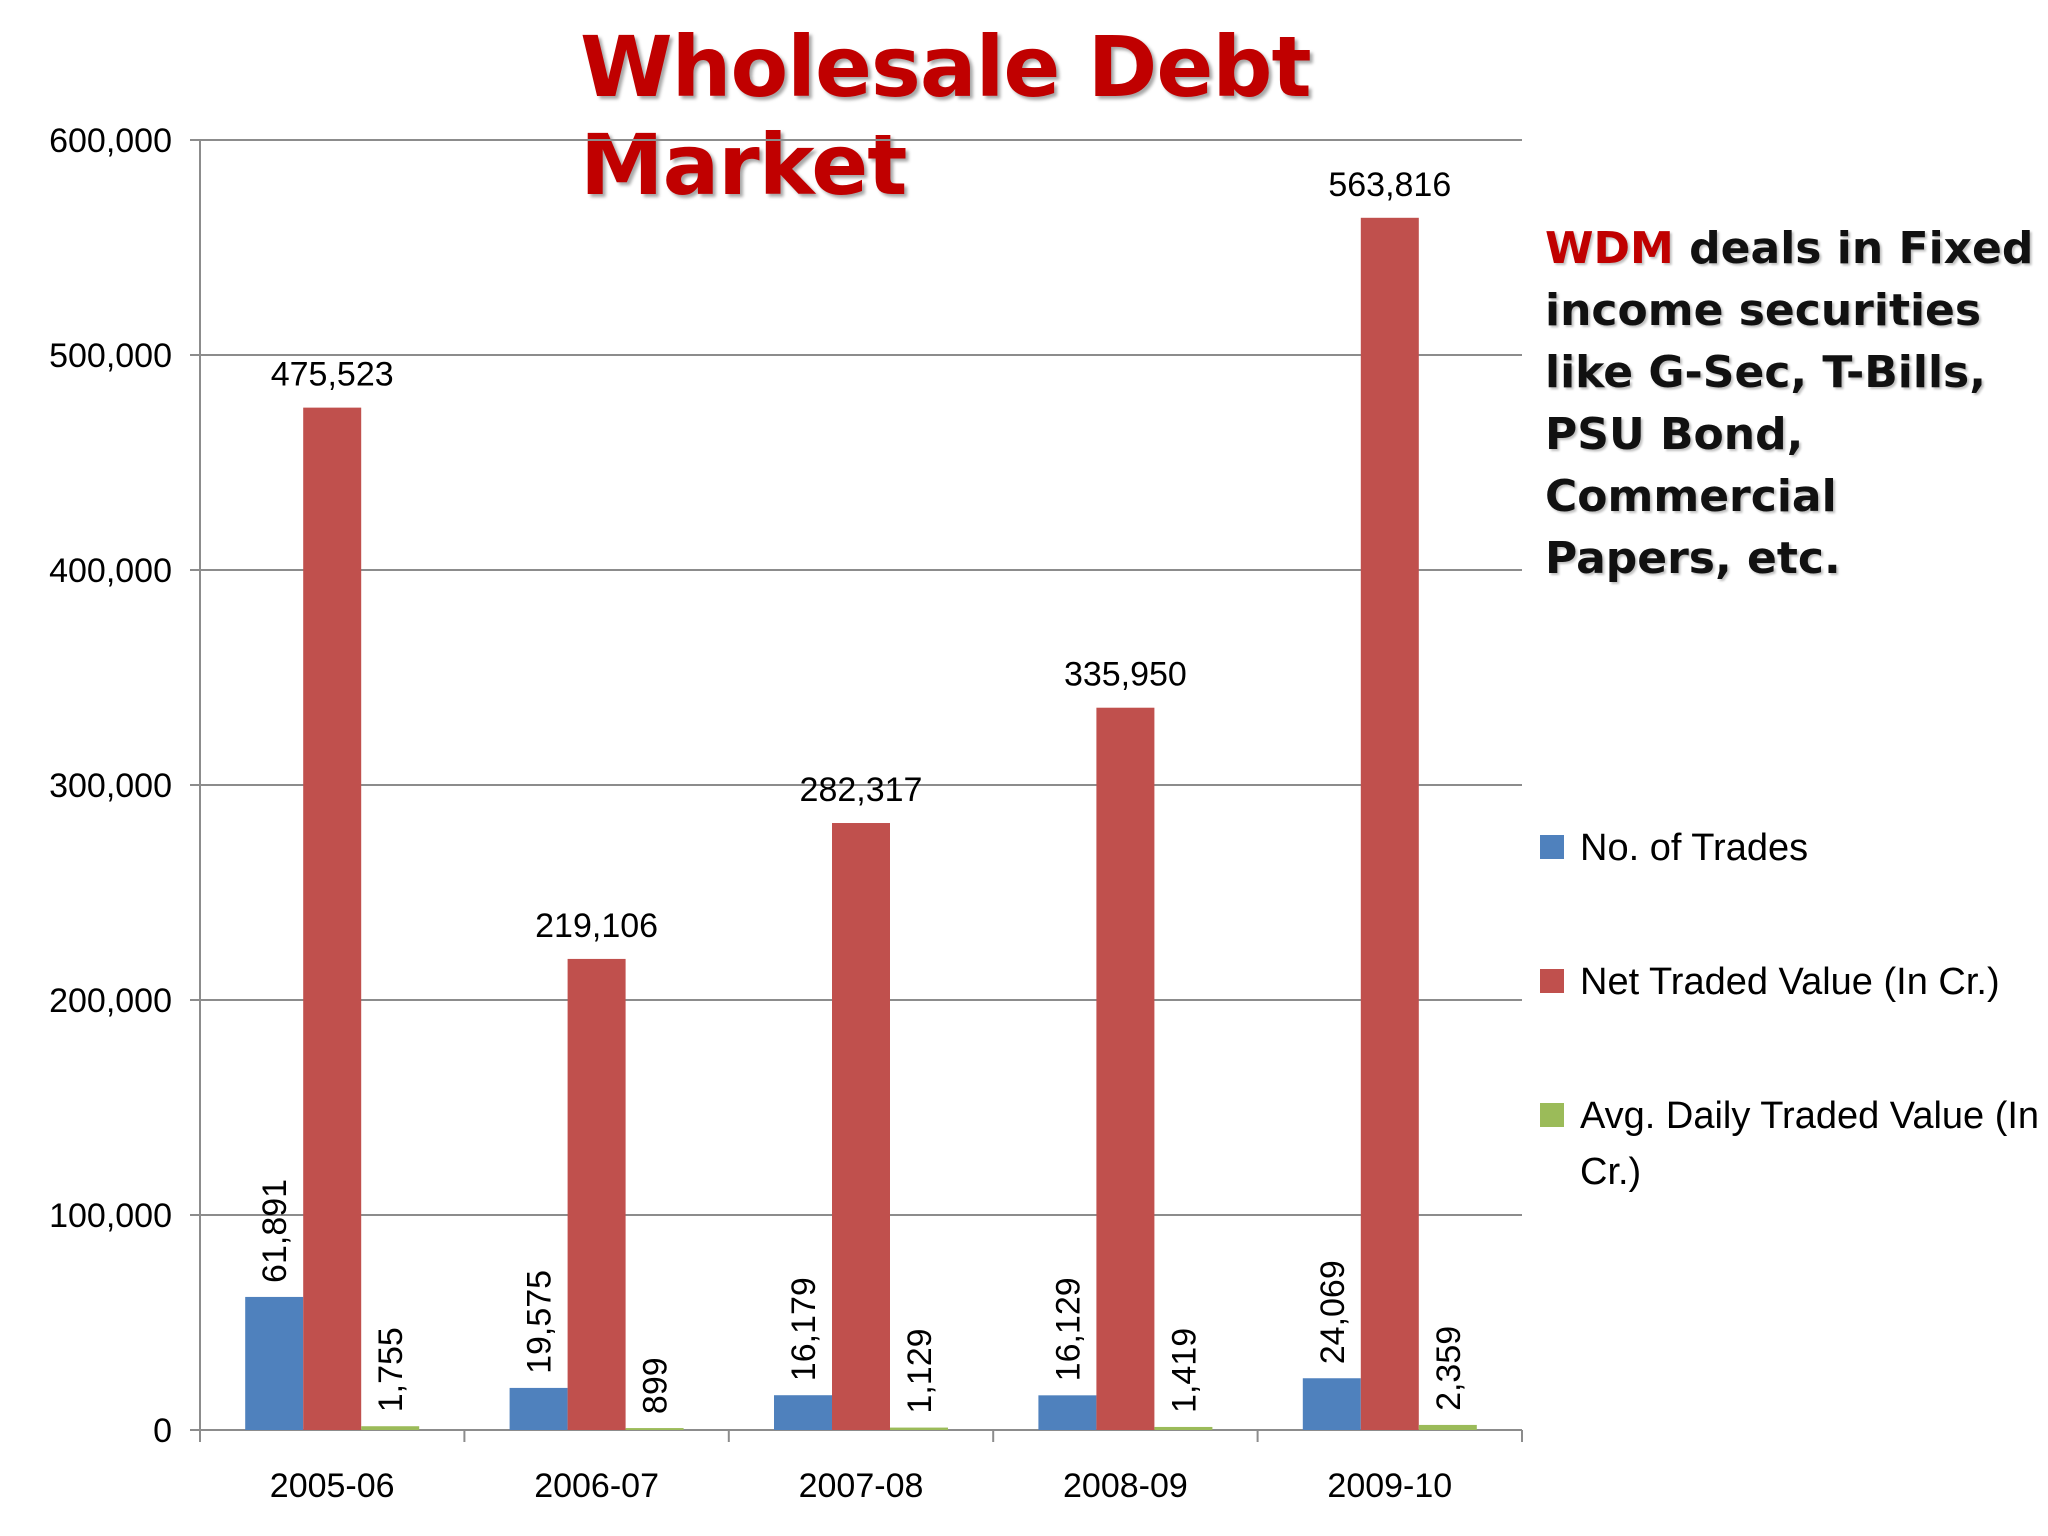  I want to click on y-tick-label: 0, so click(162, 1431).